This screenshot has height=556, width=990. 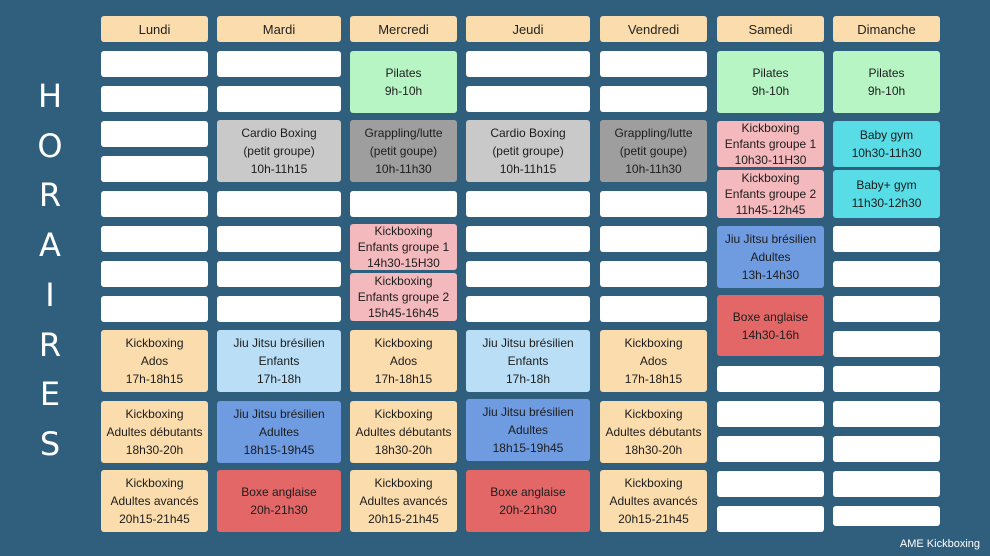 I want to click on class-kickboxing-enfants-1: Kickboxing Enfants groupe 1 14h30-15H30, so click(x=403, y=247).